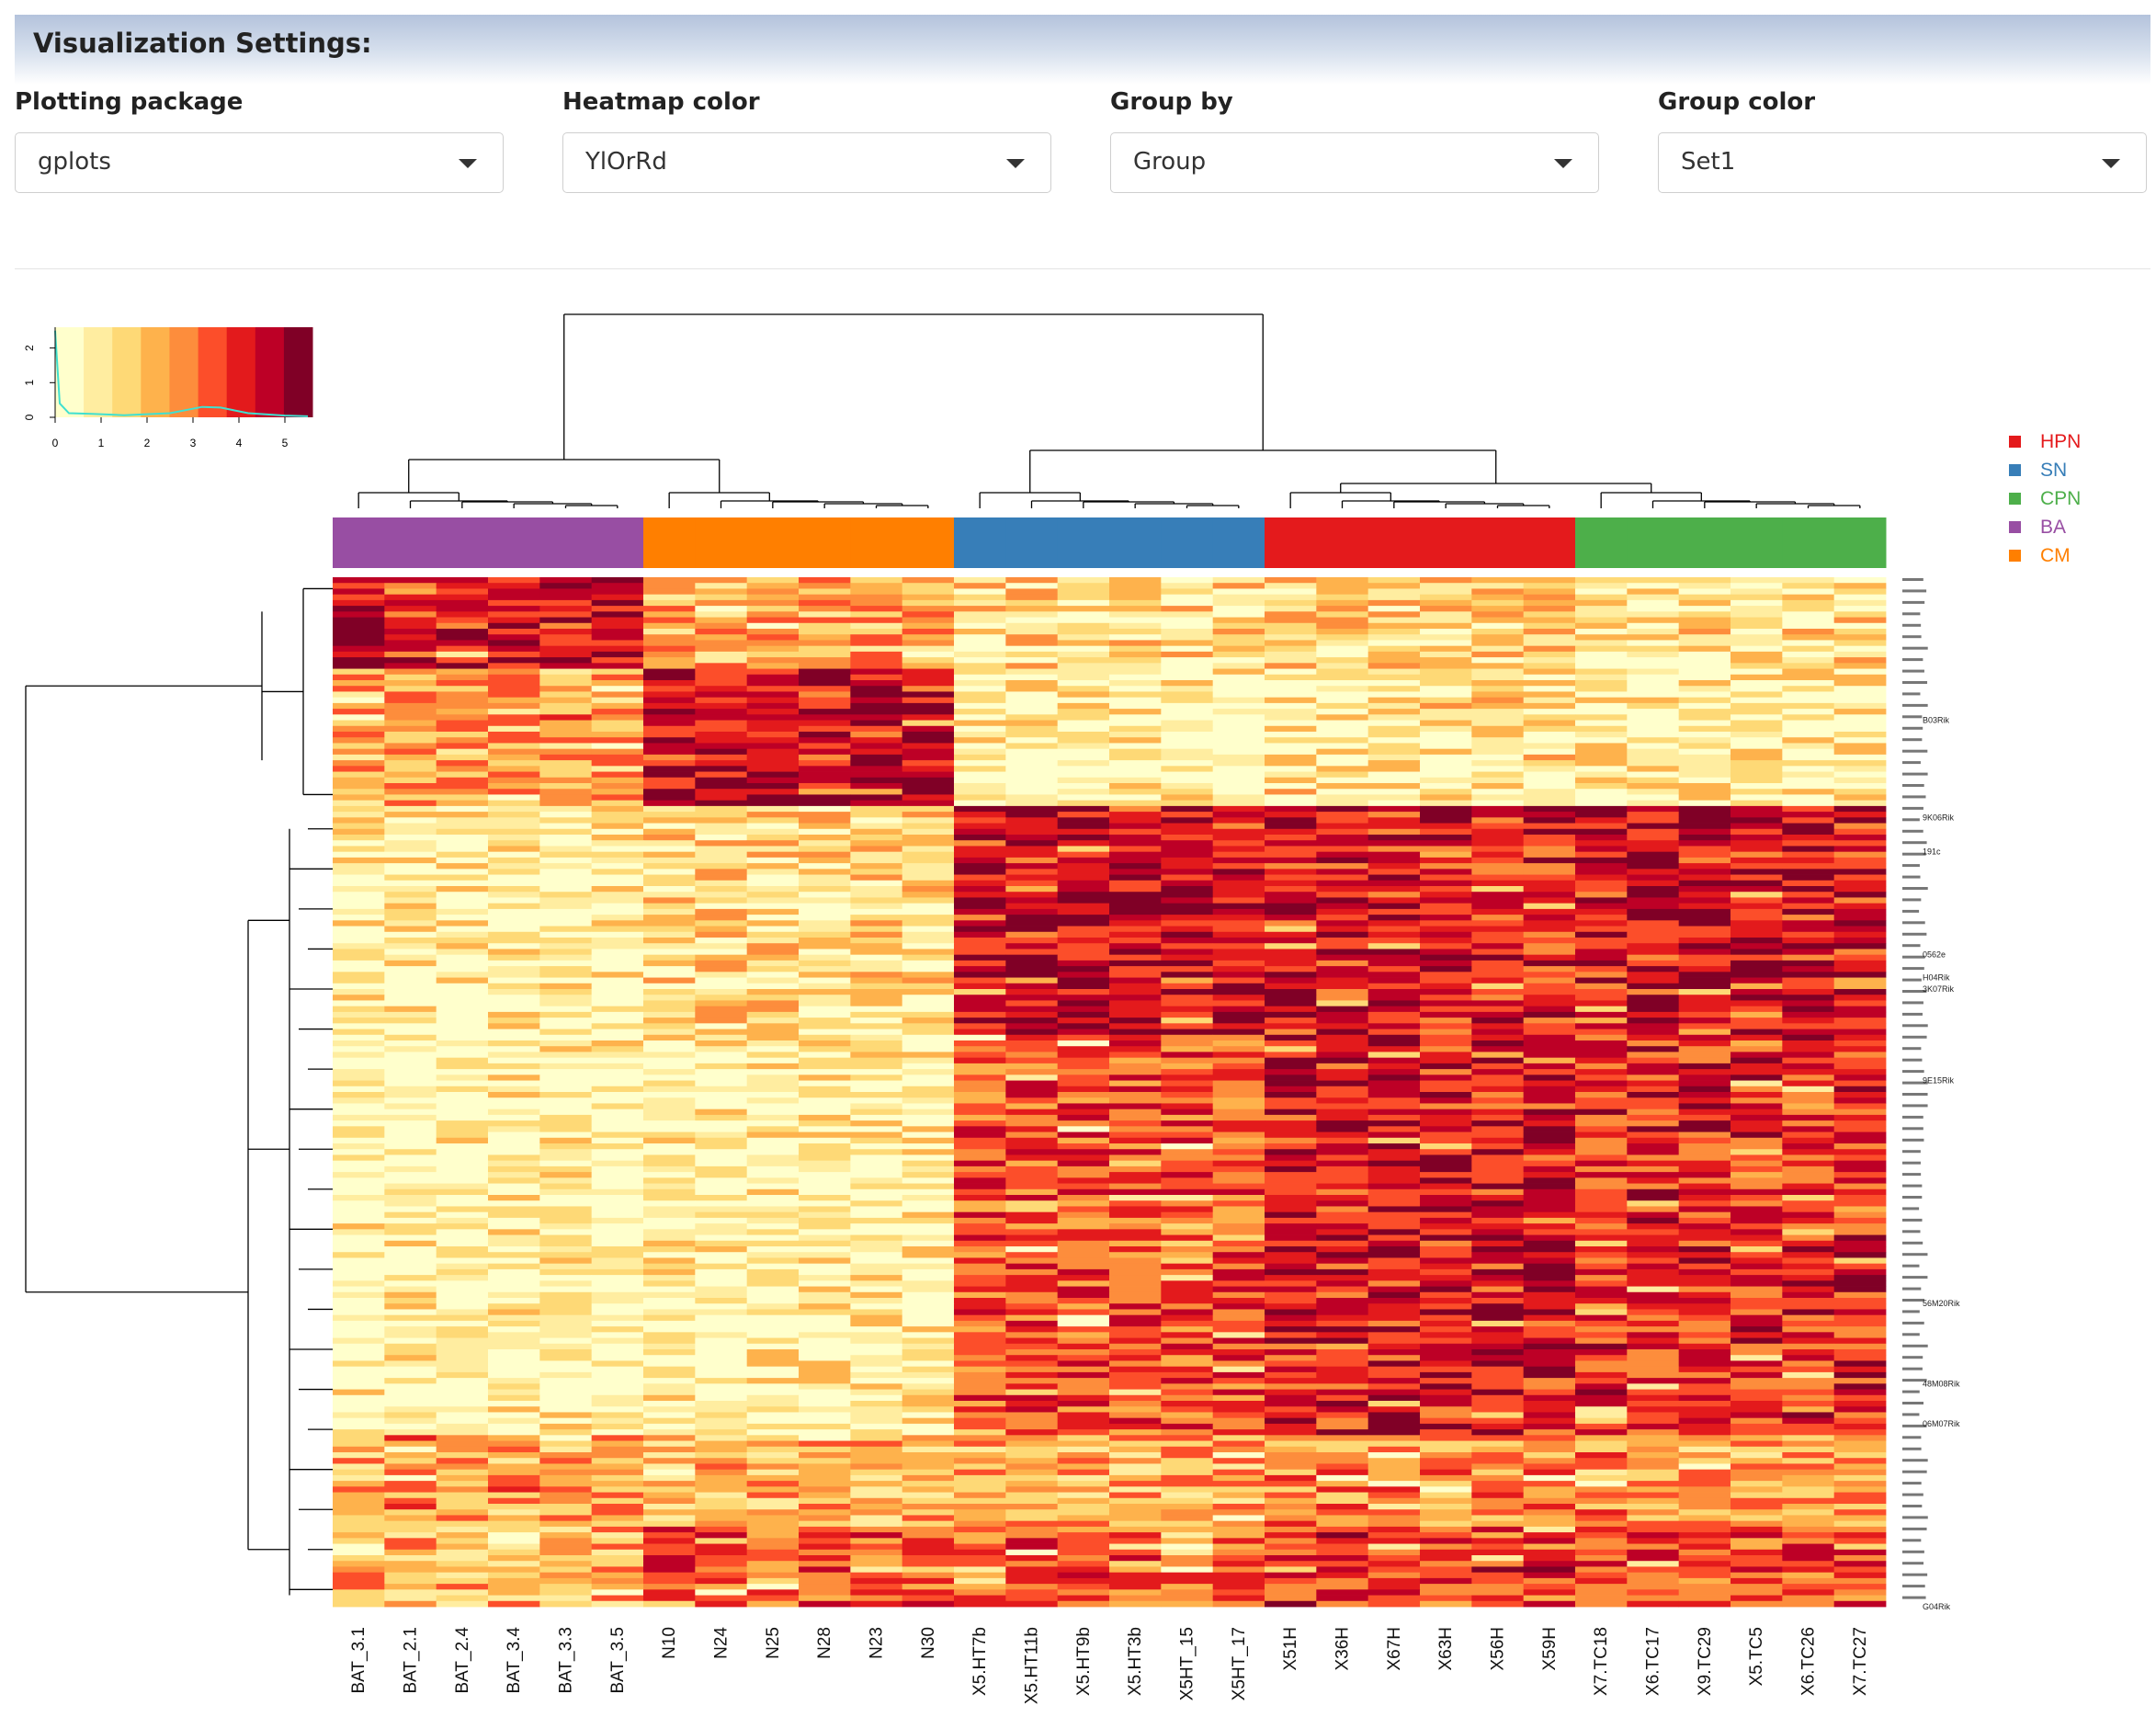 The image size is (2156, 1717). Describe the element at coordinates (1708, 162) in the screenshot. I see `group-color-value: Set1` at that location.